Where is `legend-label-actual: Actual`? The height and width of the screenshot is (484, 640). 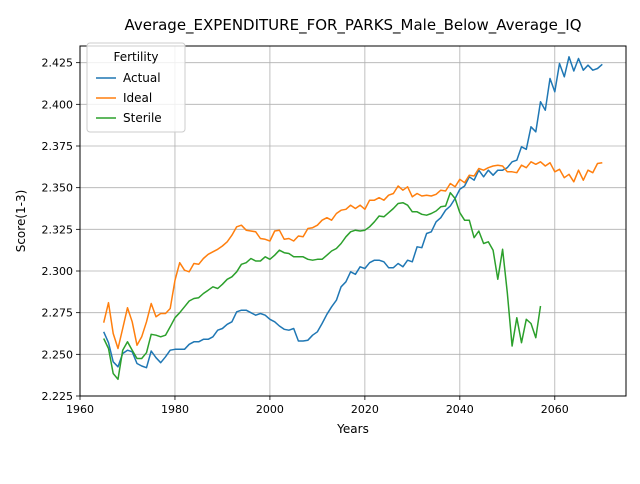 legend-label-actual: Actual is located at coordinates (142, 78).